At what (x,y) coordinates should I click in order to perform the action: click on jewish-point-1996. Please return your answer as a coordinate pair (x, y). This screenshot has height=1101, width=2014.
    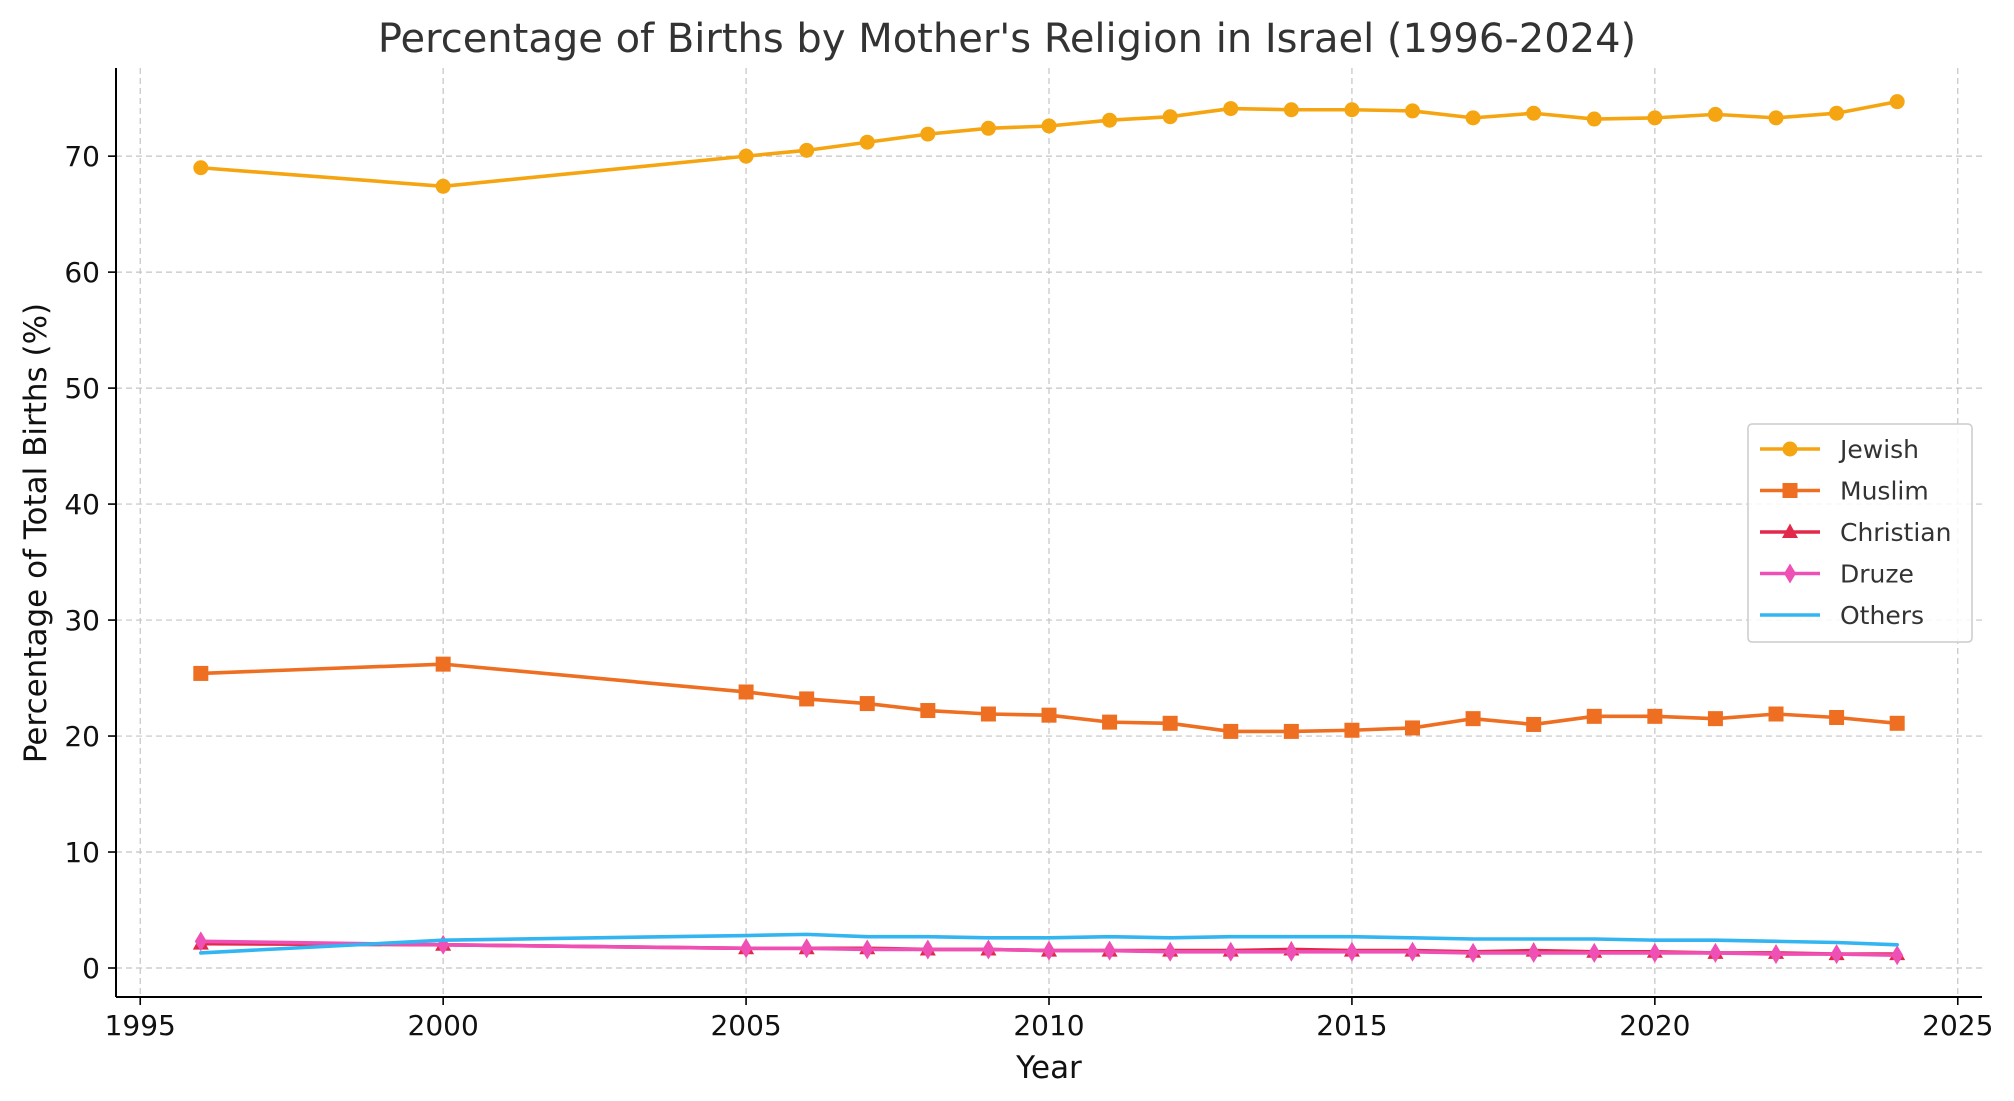
    Looking at the image, I should click on (201, 168).